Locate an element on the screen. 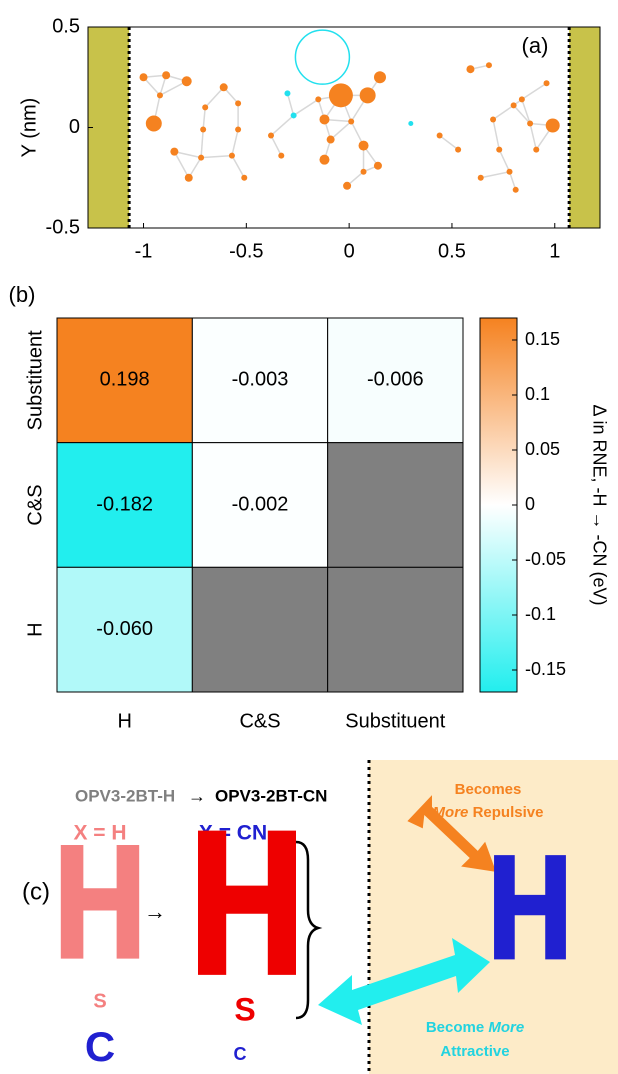 The image size is (618, 1074). from-label: OPV3-2BT-H is located at coordinates (125, 795).